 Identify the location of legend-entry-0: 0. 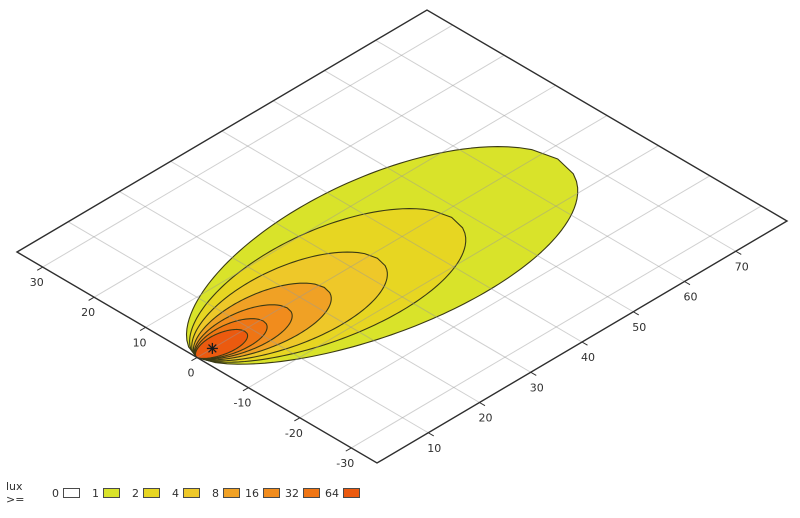
(60, 493).